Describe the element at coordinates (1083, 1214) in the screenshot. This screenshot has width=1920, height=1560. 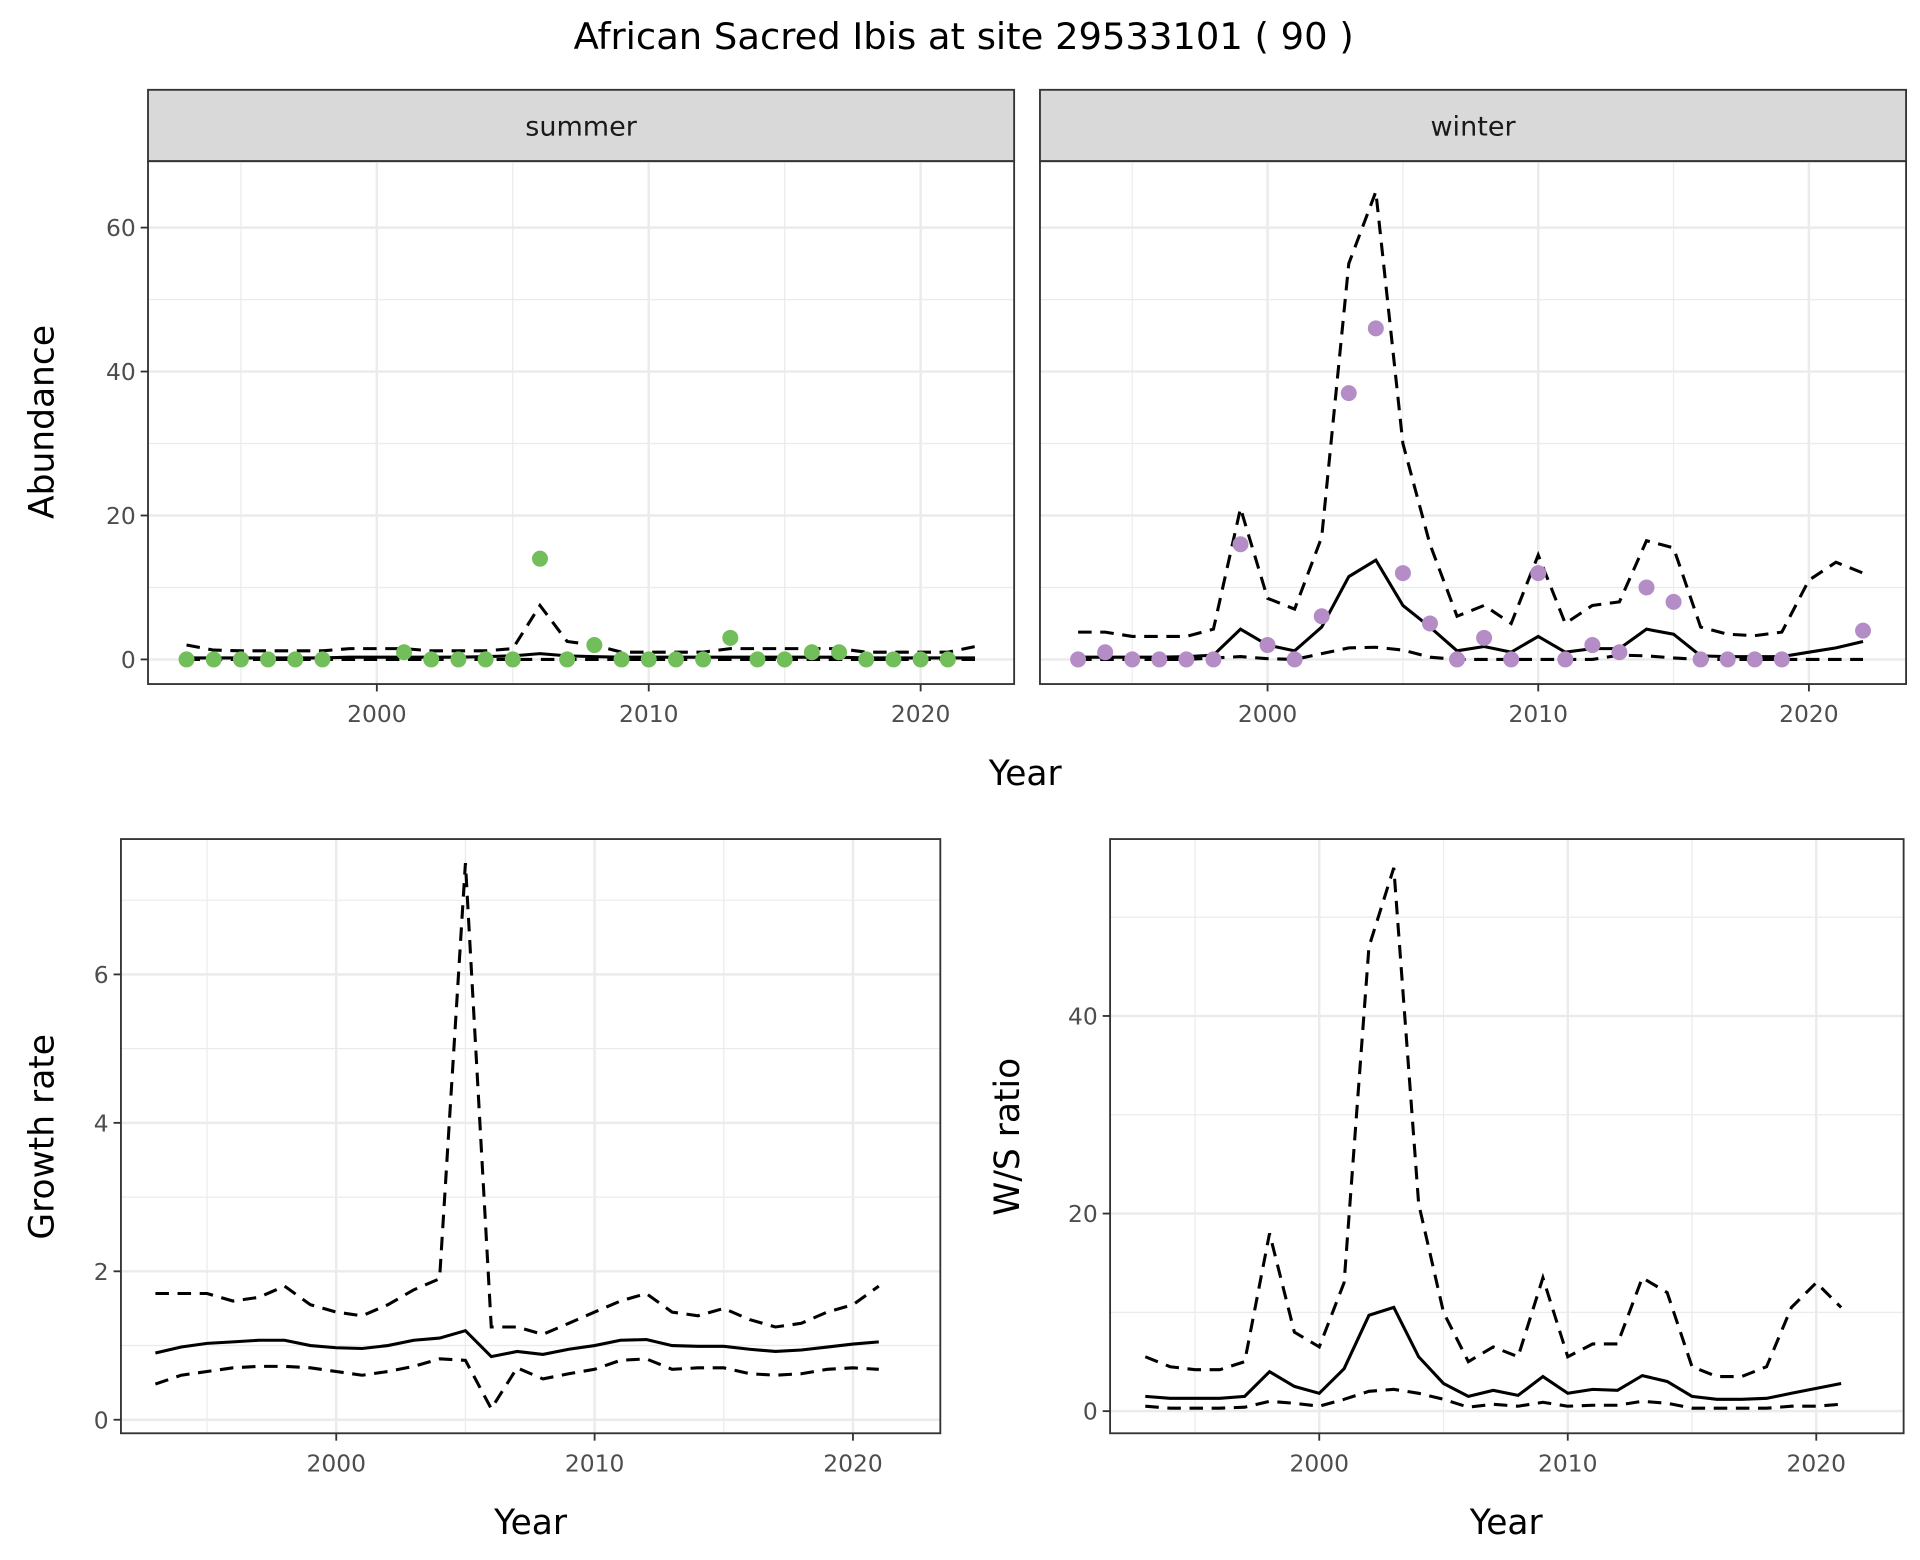
I see `ratio-y-tick-label: 20` at that location.